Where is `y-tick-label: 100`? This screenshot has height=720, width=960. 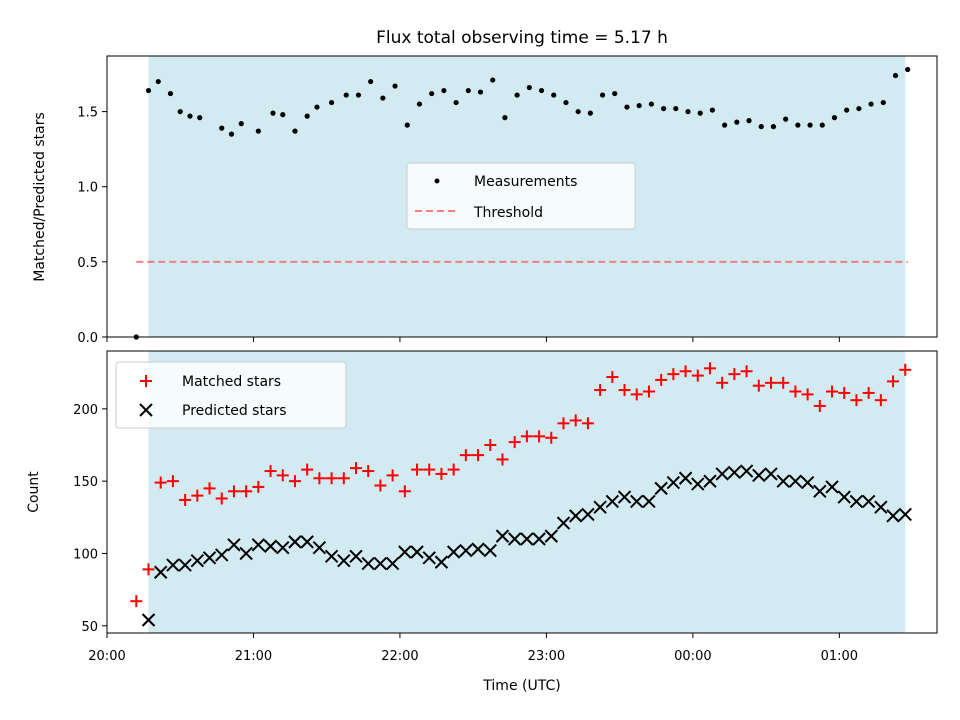 y-tick-label: 100 is located at coordinates (85, 554).